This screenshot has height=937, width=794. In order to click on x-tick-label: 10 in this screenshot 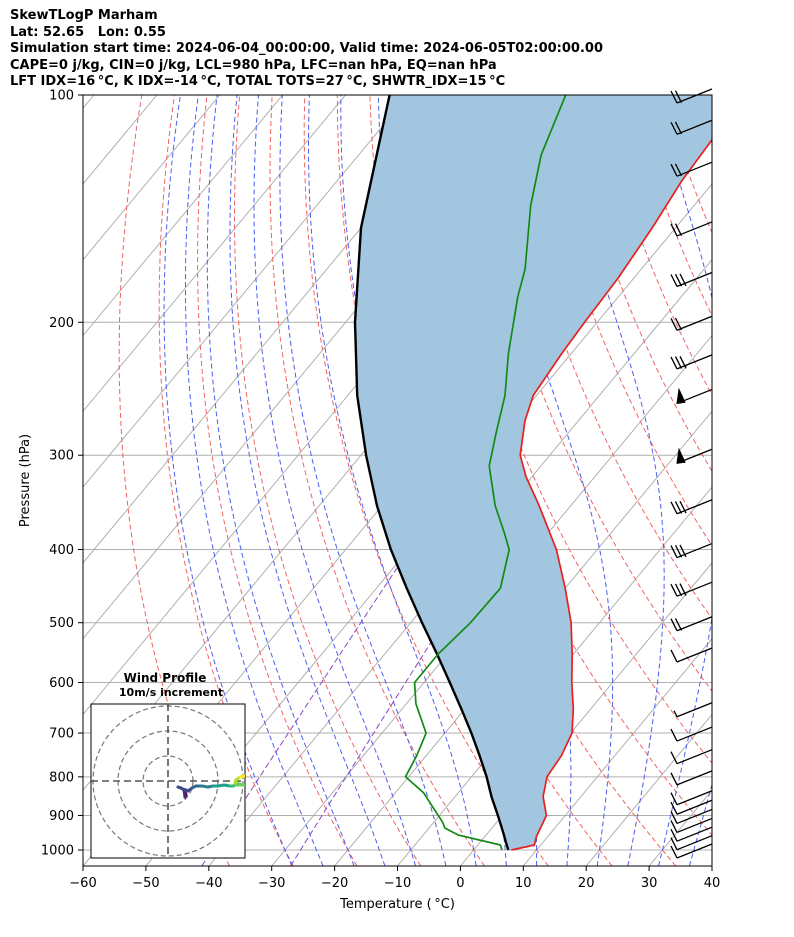, I will do `click(523, 883)`.